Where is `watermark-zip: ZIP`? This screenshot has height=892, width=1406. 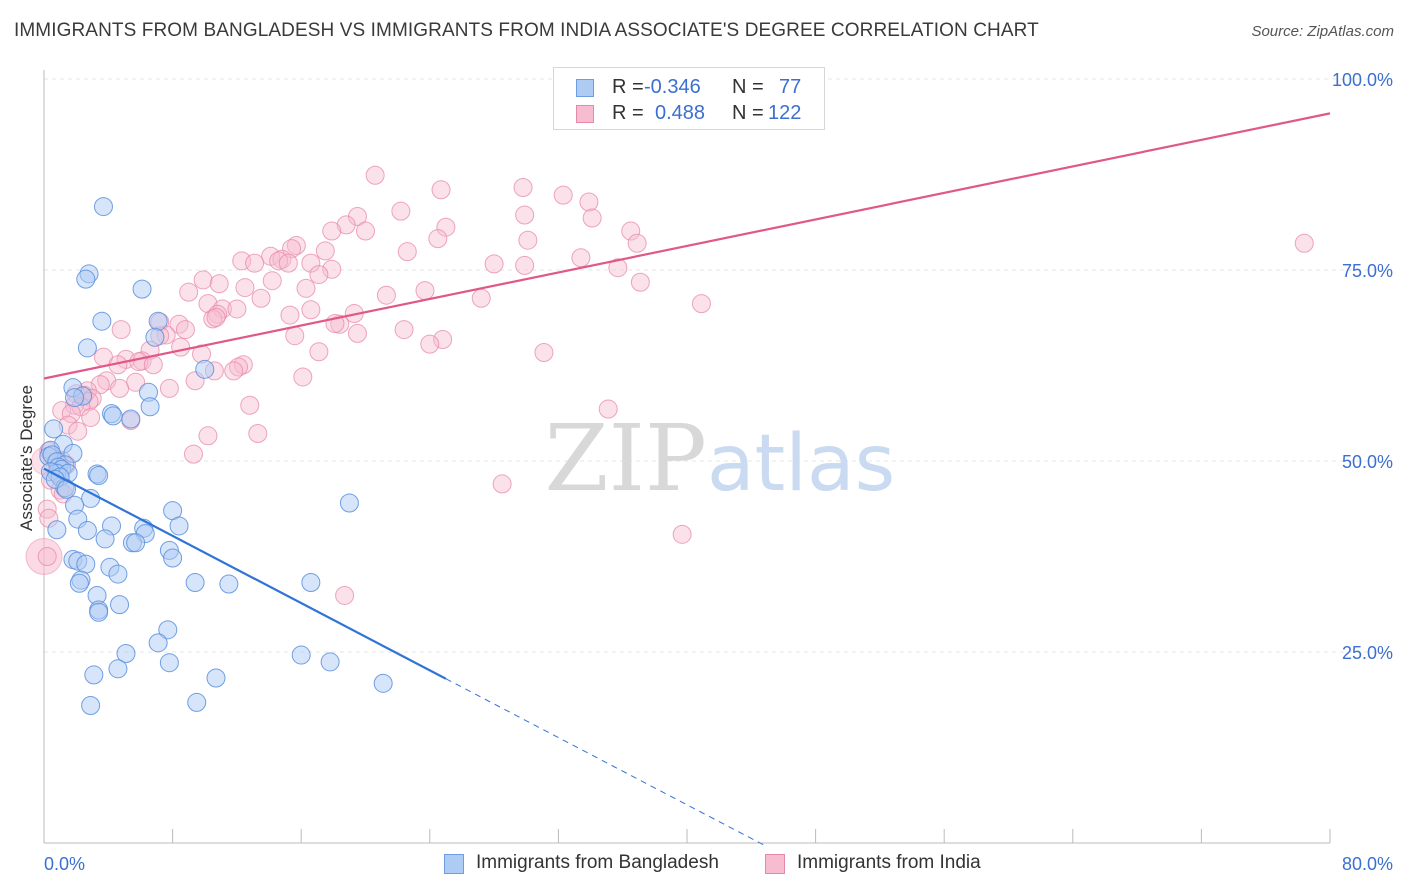 watermark-zip: ZIP is located at coordinates (626, 458).